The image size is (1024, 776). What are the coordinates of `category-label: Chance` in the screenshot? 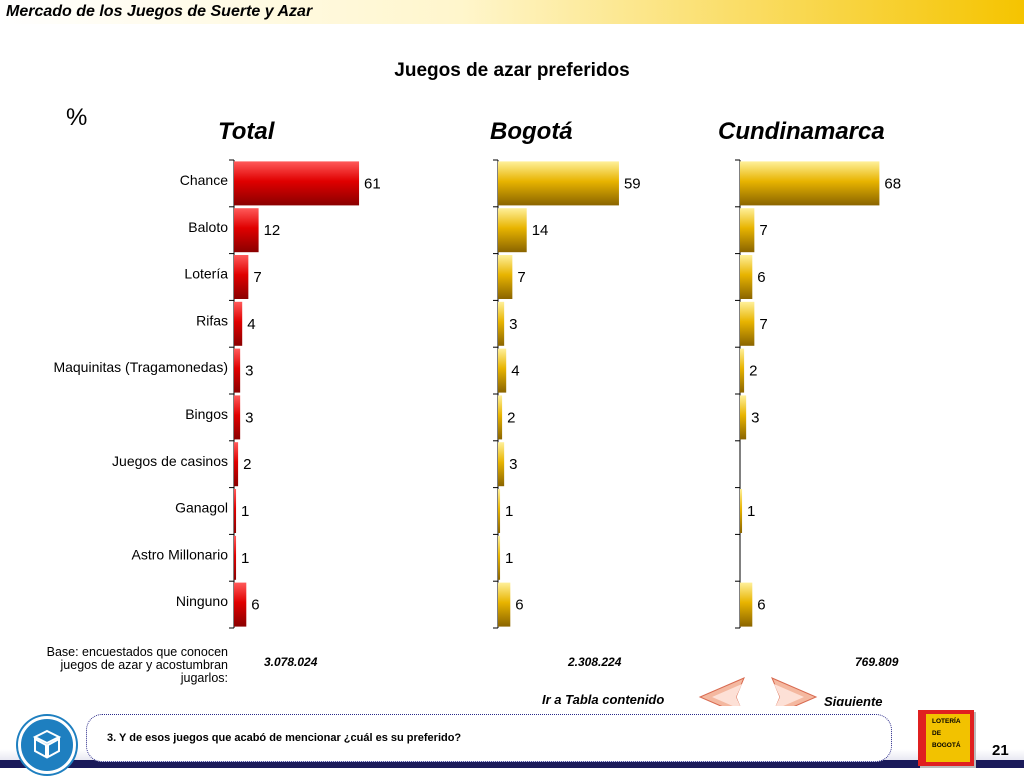 It's located at (204, 180).